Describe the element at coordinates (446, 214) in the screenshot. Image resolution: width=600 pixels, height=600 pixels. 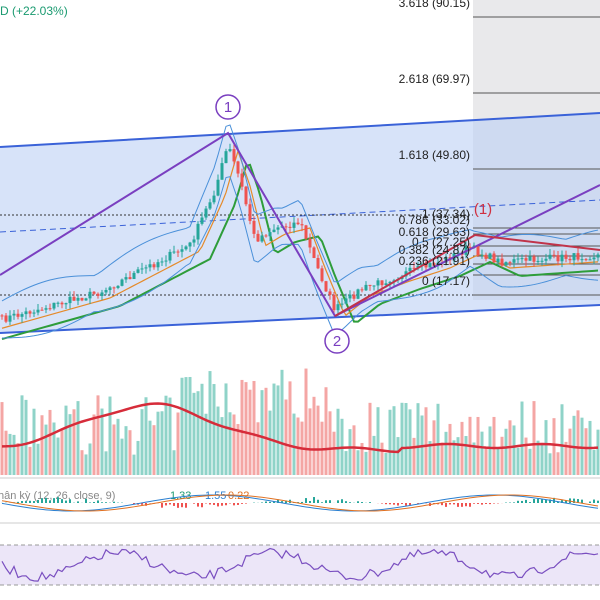
I see `fib-label: 1 (37.34)` at that location.